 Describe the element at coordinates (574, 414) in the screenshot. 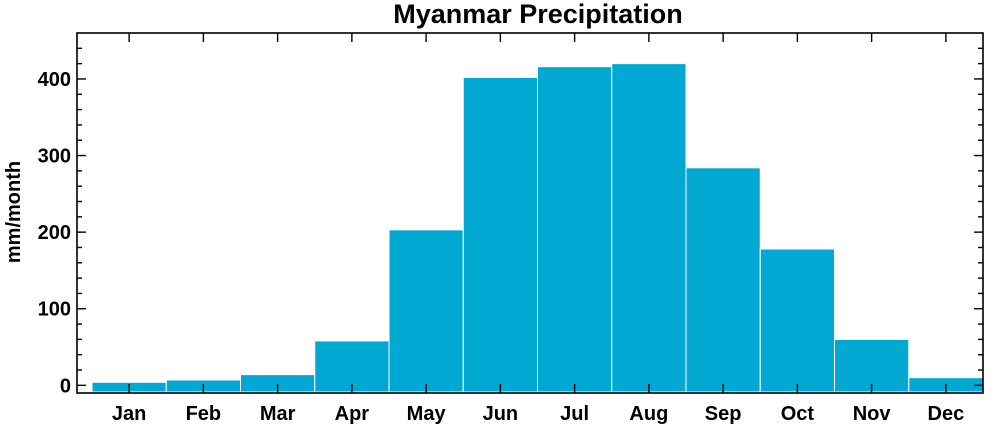

I see `x-tick-label-jul: Jul` at that location.